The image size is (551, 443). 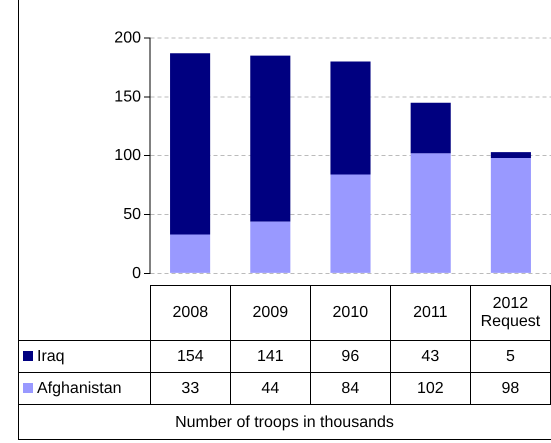 What do you see at coordinates (510, 313) in the screenshot?
I see `x-tick-label: 2012 Request` at bounding box center [510, 313].